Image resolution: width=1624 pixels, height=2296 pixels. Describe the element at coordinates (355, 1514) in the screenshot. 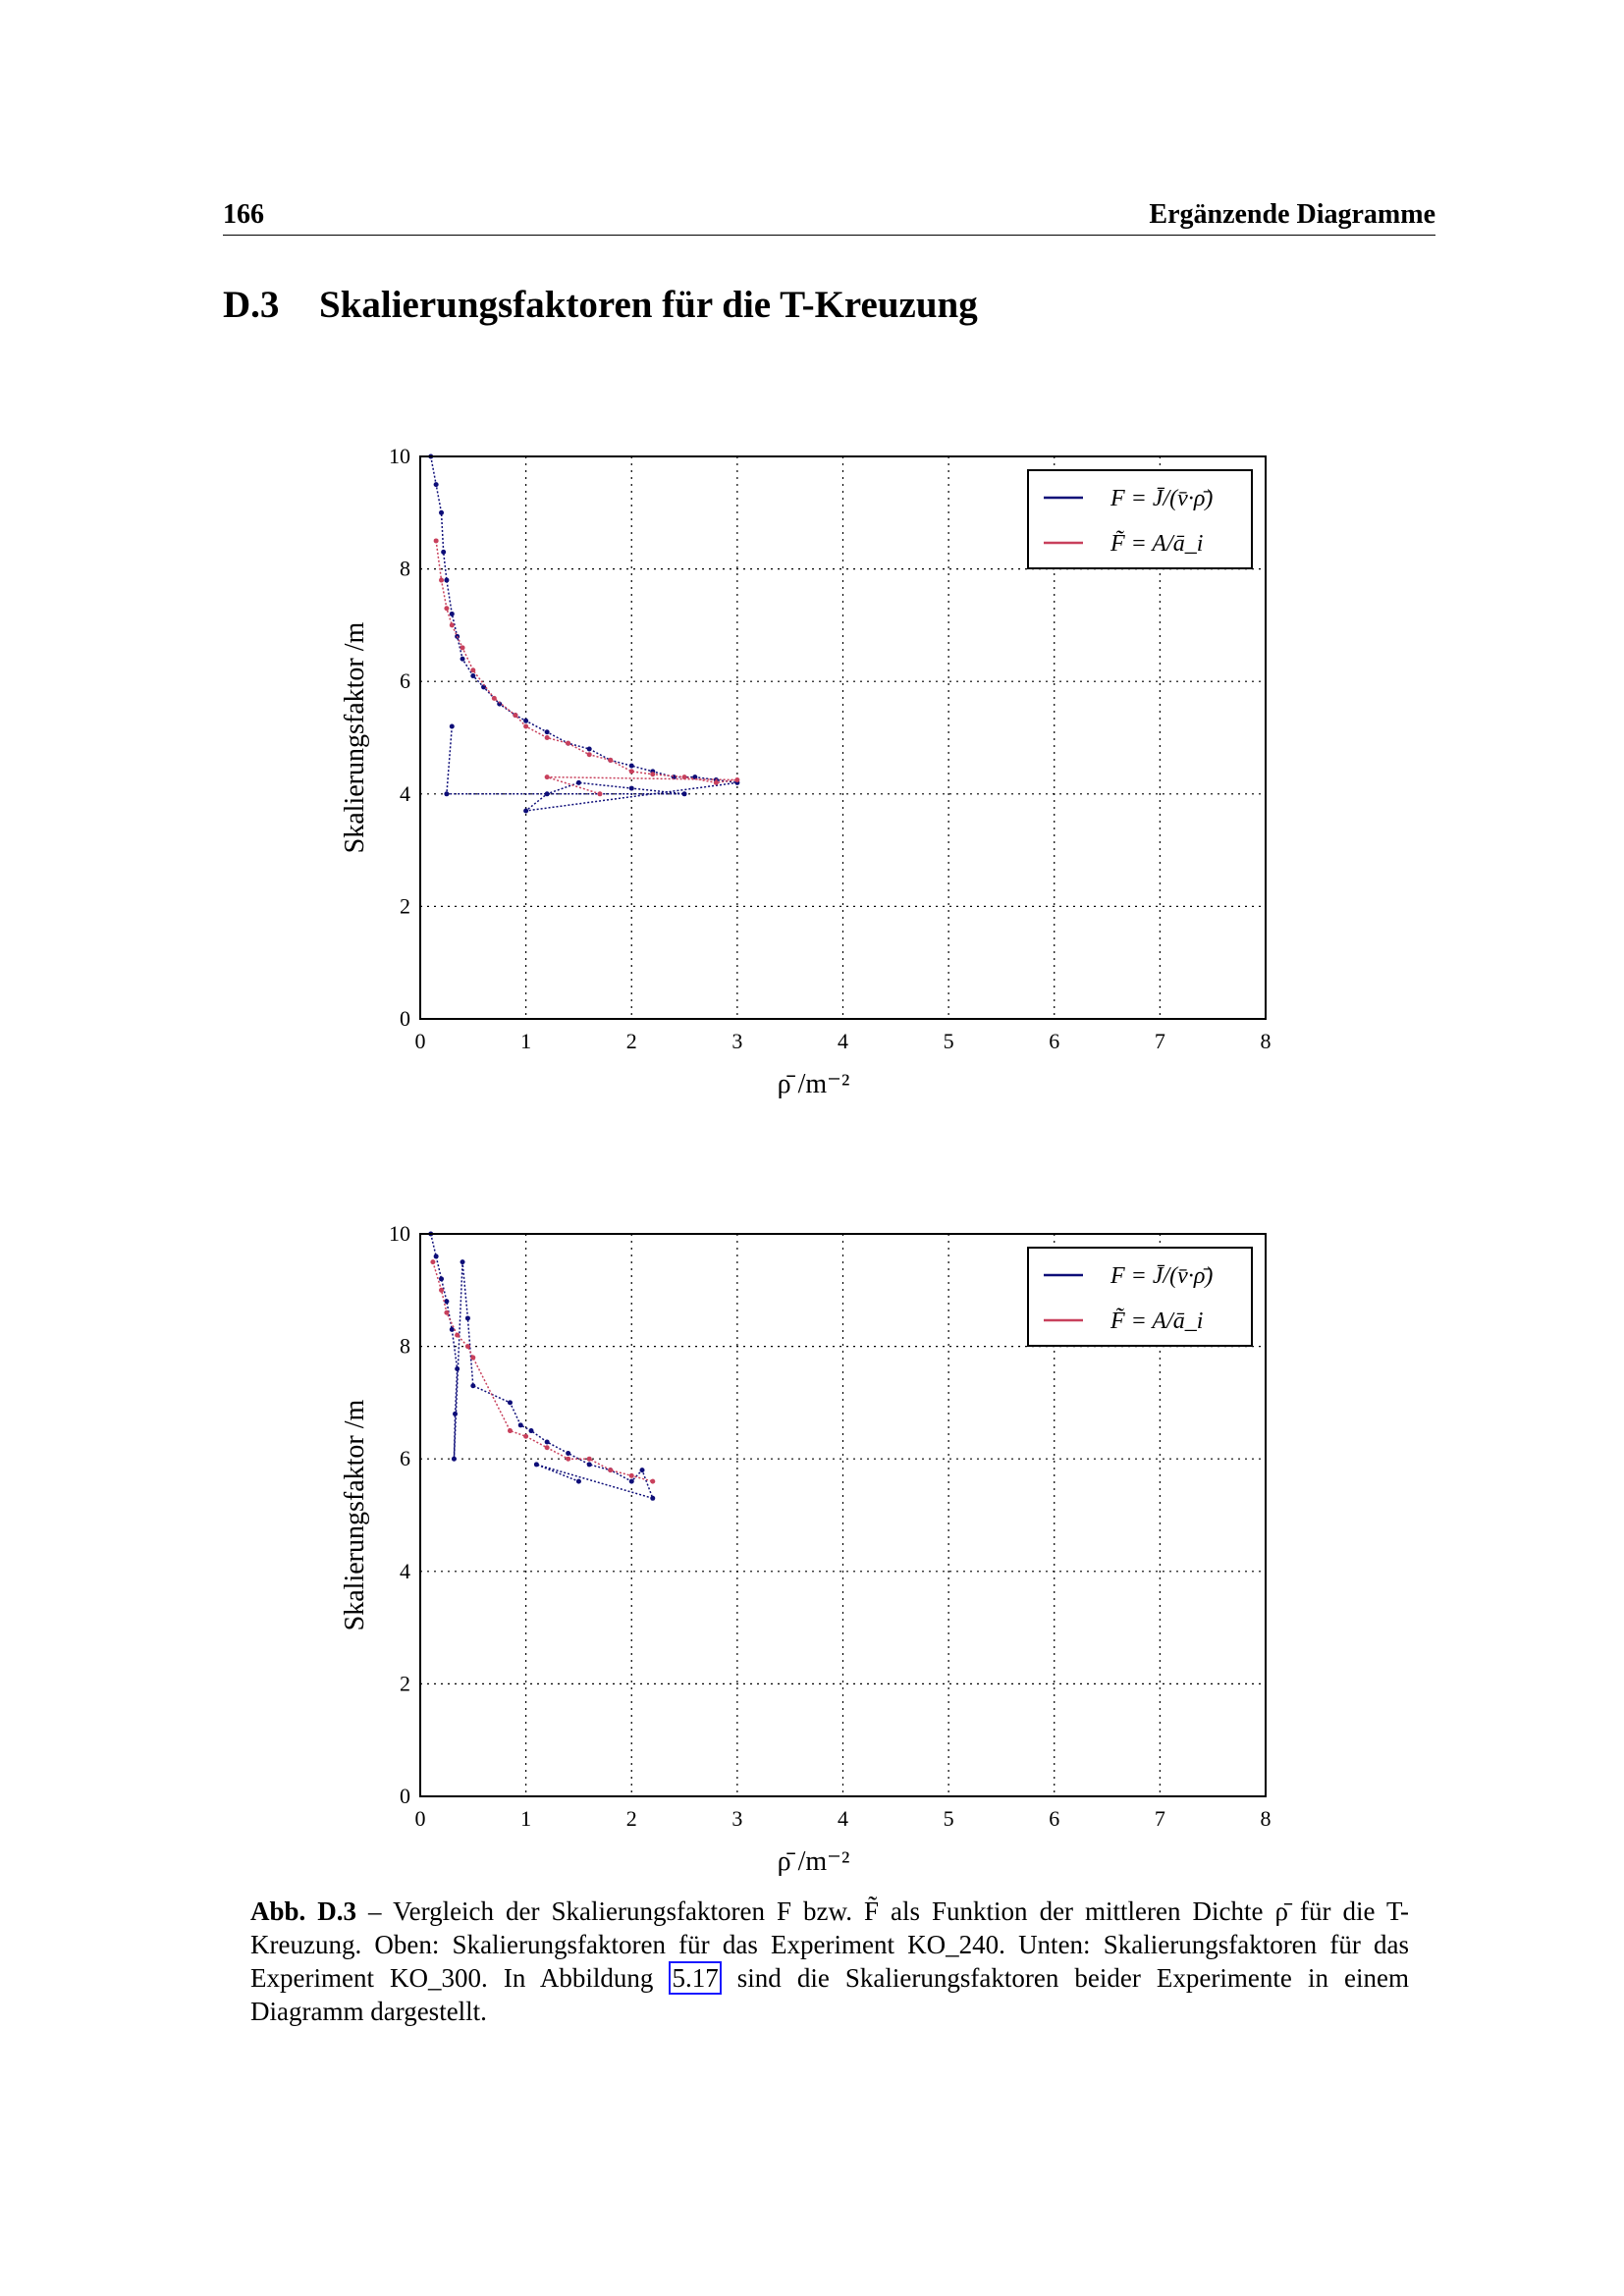

I see `y-axis-label: Skalierungsfaktor /m` at that location.